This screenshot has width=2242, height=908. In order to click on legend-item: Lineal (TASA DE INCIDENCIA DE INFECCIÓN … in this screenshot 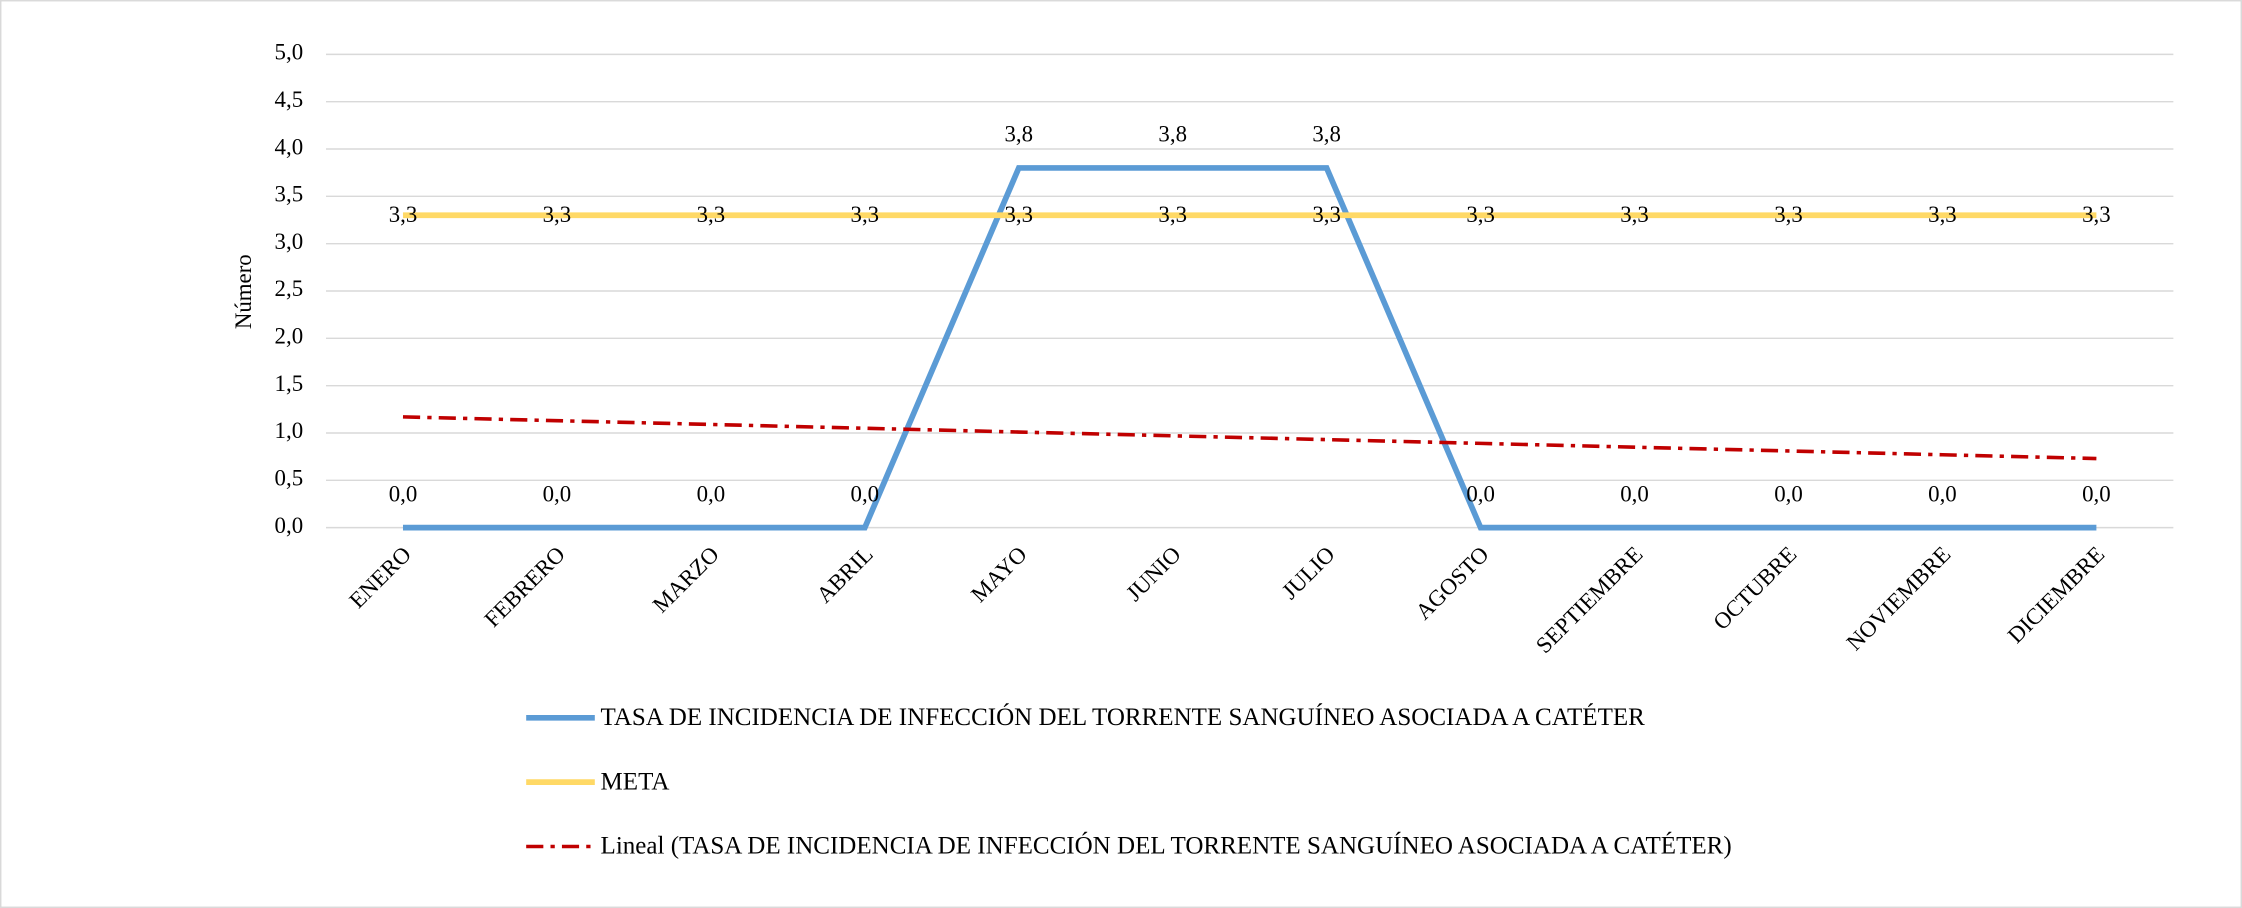, I will do `click(1166, 845)`.